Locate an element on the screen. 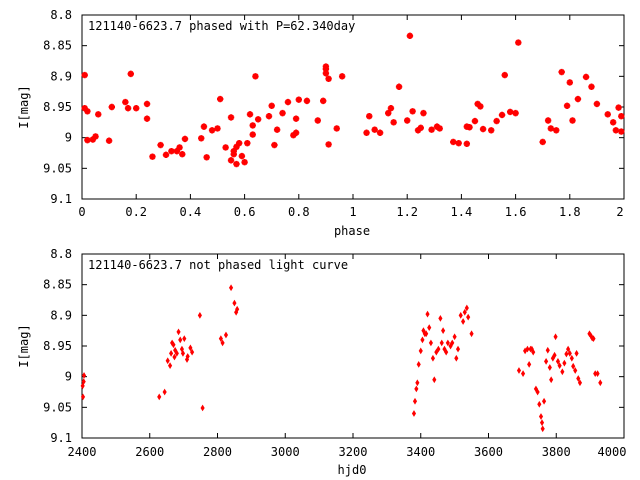 Image resolution: width=640 pixels, height=480 pixels. phased-x-tick-label: 0.8 is located at coordinates (299, 212).